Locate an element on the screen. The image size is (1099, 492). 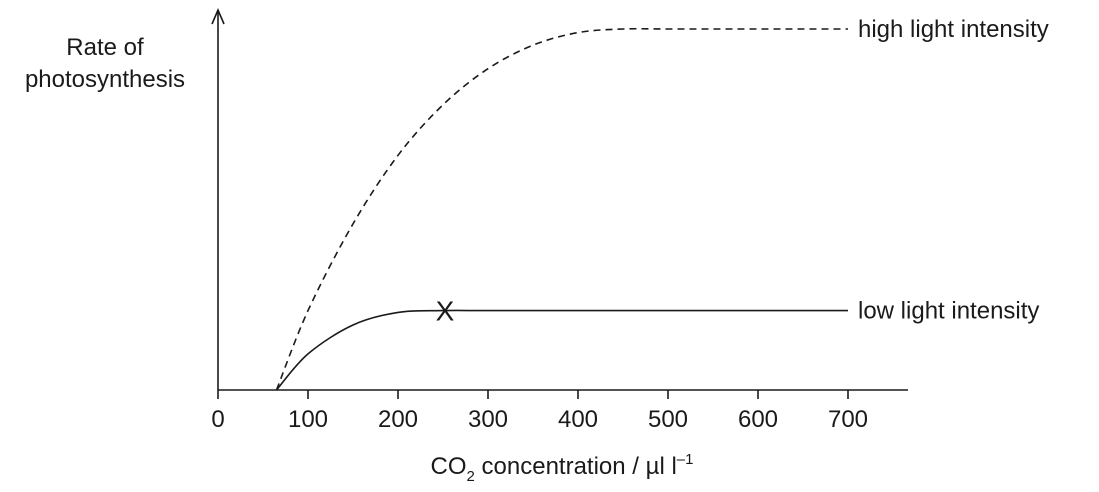
x-axis-title-superscript: –1 is located at coordinates (685, 459).